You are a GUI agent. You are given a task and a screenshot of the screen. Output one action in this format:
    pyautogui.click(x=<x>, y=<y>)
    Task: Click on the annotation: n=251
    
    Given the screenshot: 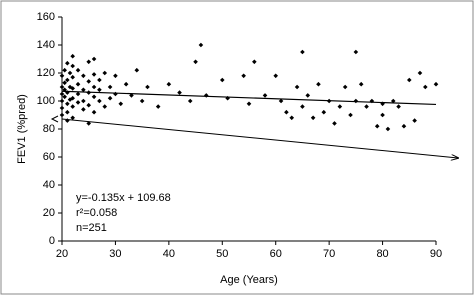 What is the action you would take?
    pyautogui.click(x=91, y=228)
    